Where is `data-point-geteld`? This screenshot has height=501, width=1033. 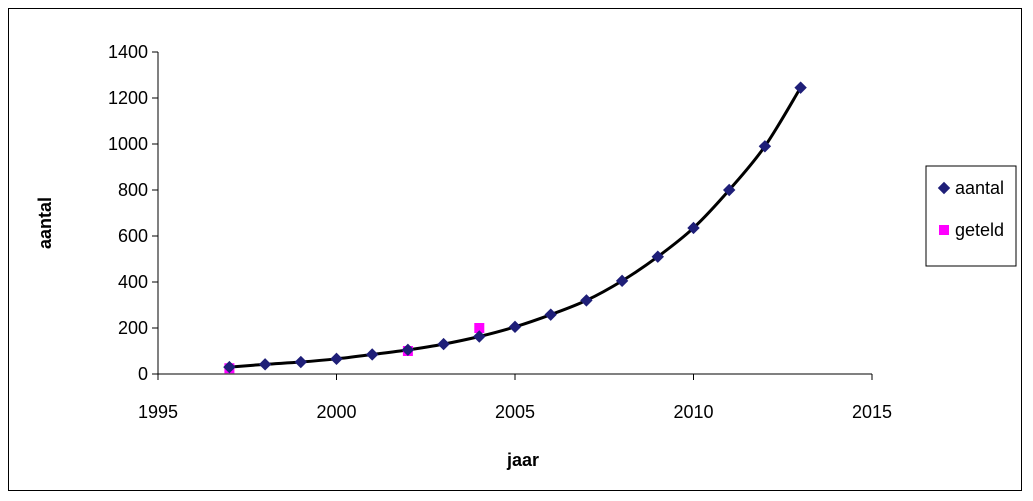 data-point-geteld is located at coordinates (479, 328).